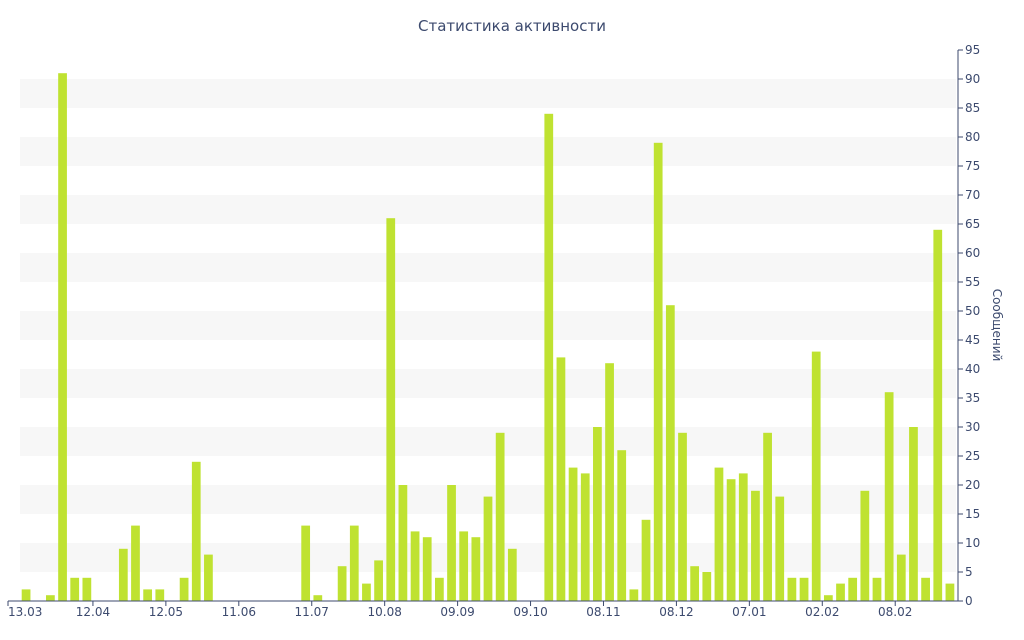 Image resolution: width=1024 pixels, height=640 pixels. Describe the element at coordinates (972, 456) in the screenshot. I see `y-tick-label: 25` at that location.